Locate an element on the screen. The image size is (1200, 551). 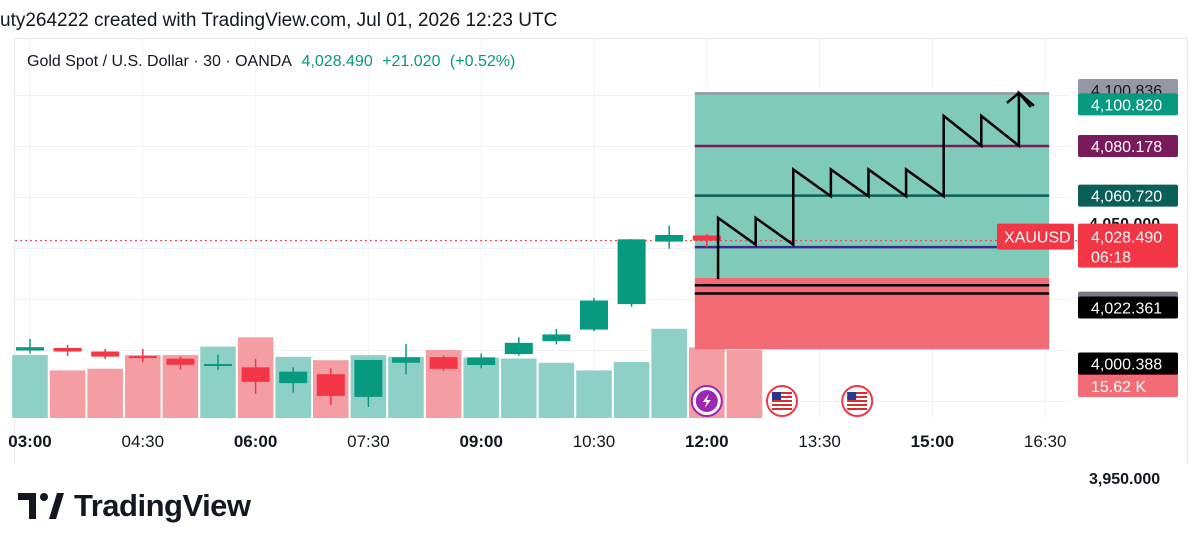
price-axis-tick: 3,950.000 is located at coordinates (1124, 479).